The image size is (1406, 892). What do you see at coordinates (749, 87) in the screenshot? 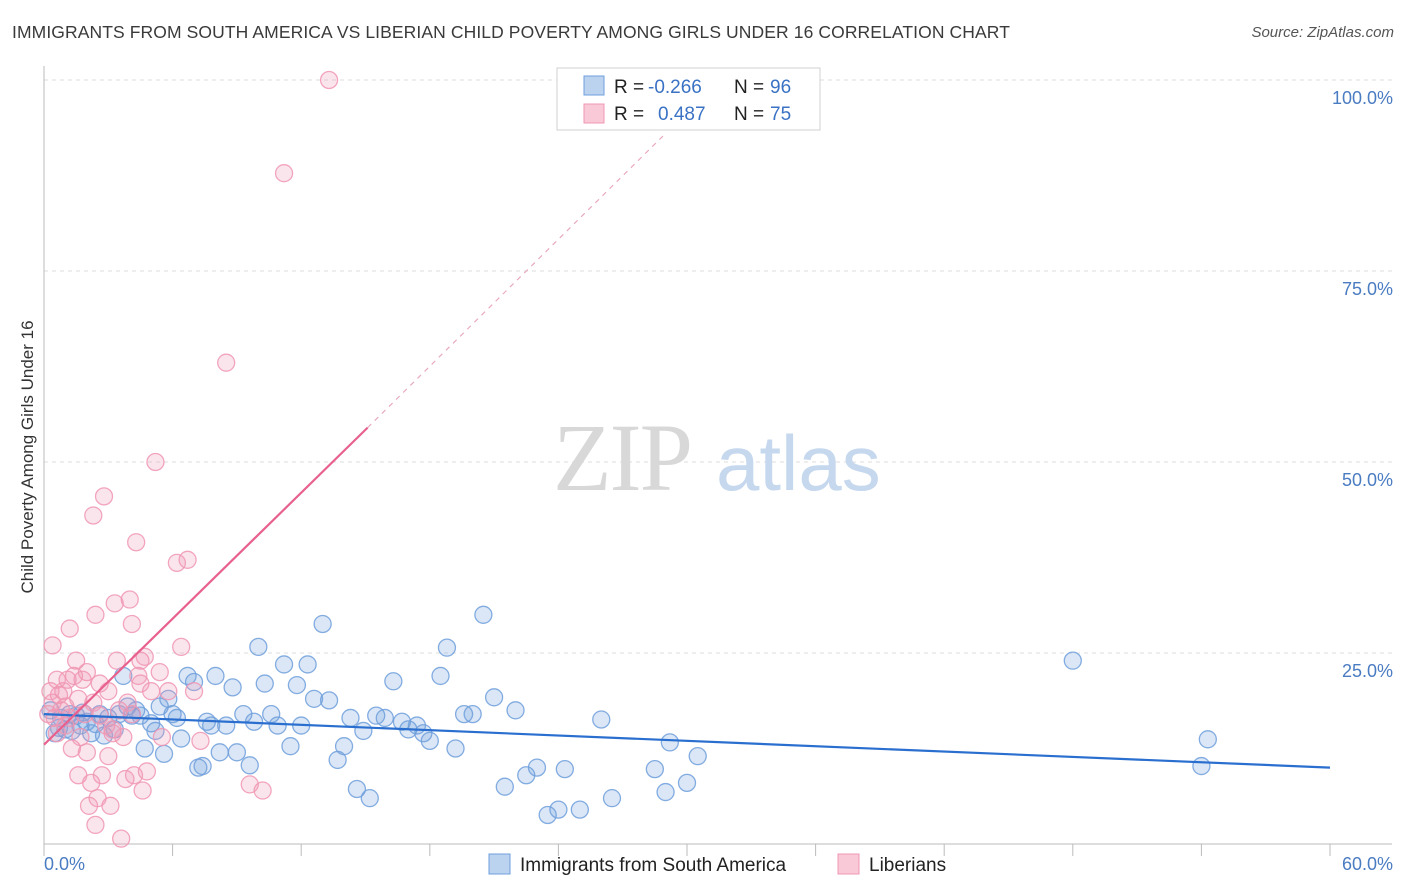
I see `legend-n-label-1: N =` at bounding box center [749, 87].